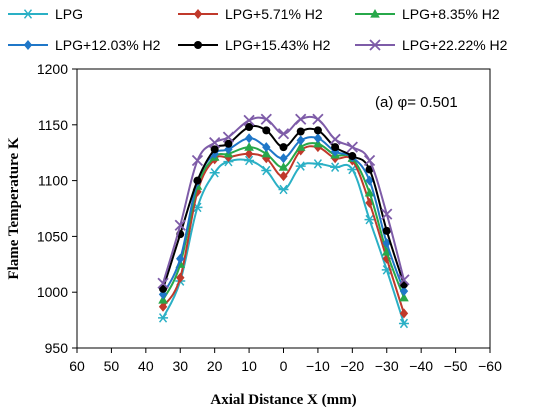 This screenshot has height=413, width=550. Describe the element at coordinates (284, 366) in the screenshot. I see `x-tick-label: 0` at that location.